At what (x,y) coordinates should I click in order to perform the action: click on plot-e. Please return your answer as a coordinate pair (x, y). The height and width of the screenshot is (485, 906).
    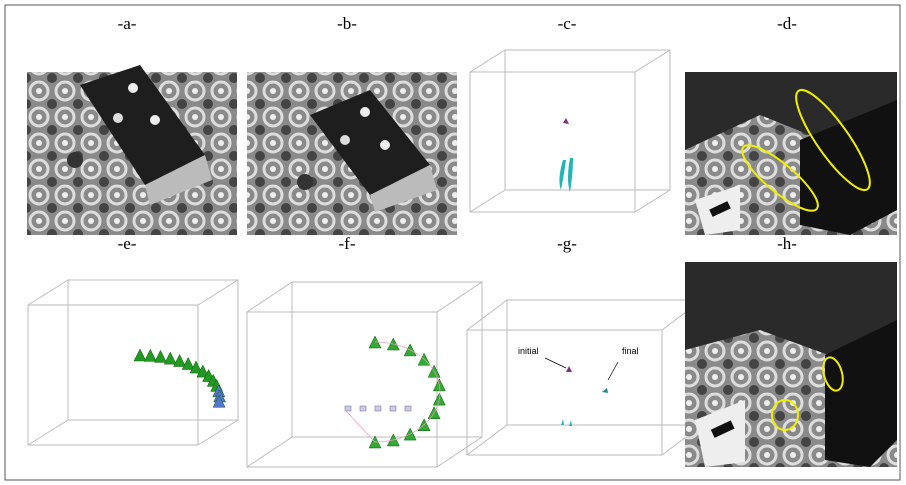
    Looking at the image, I should click on (133, 362).